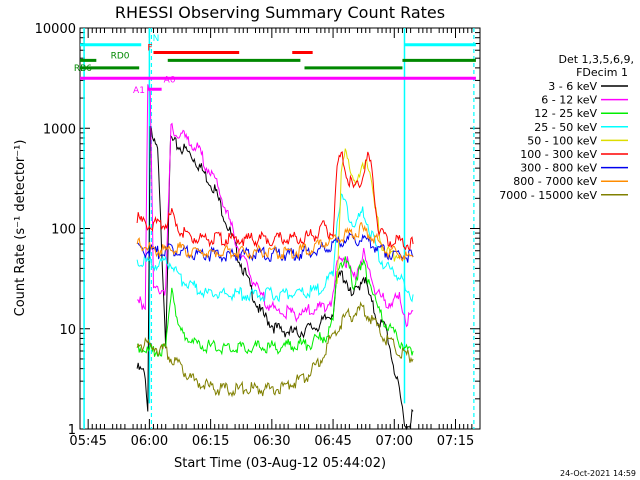 The image size is (640, 480). What do you see at coordinates (67, 330) in the screenshot?
I see `y-tick-label: 10` at bounding box center [67, 330].